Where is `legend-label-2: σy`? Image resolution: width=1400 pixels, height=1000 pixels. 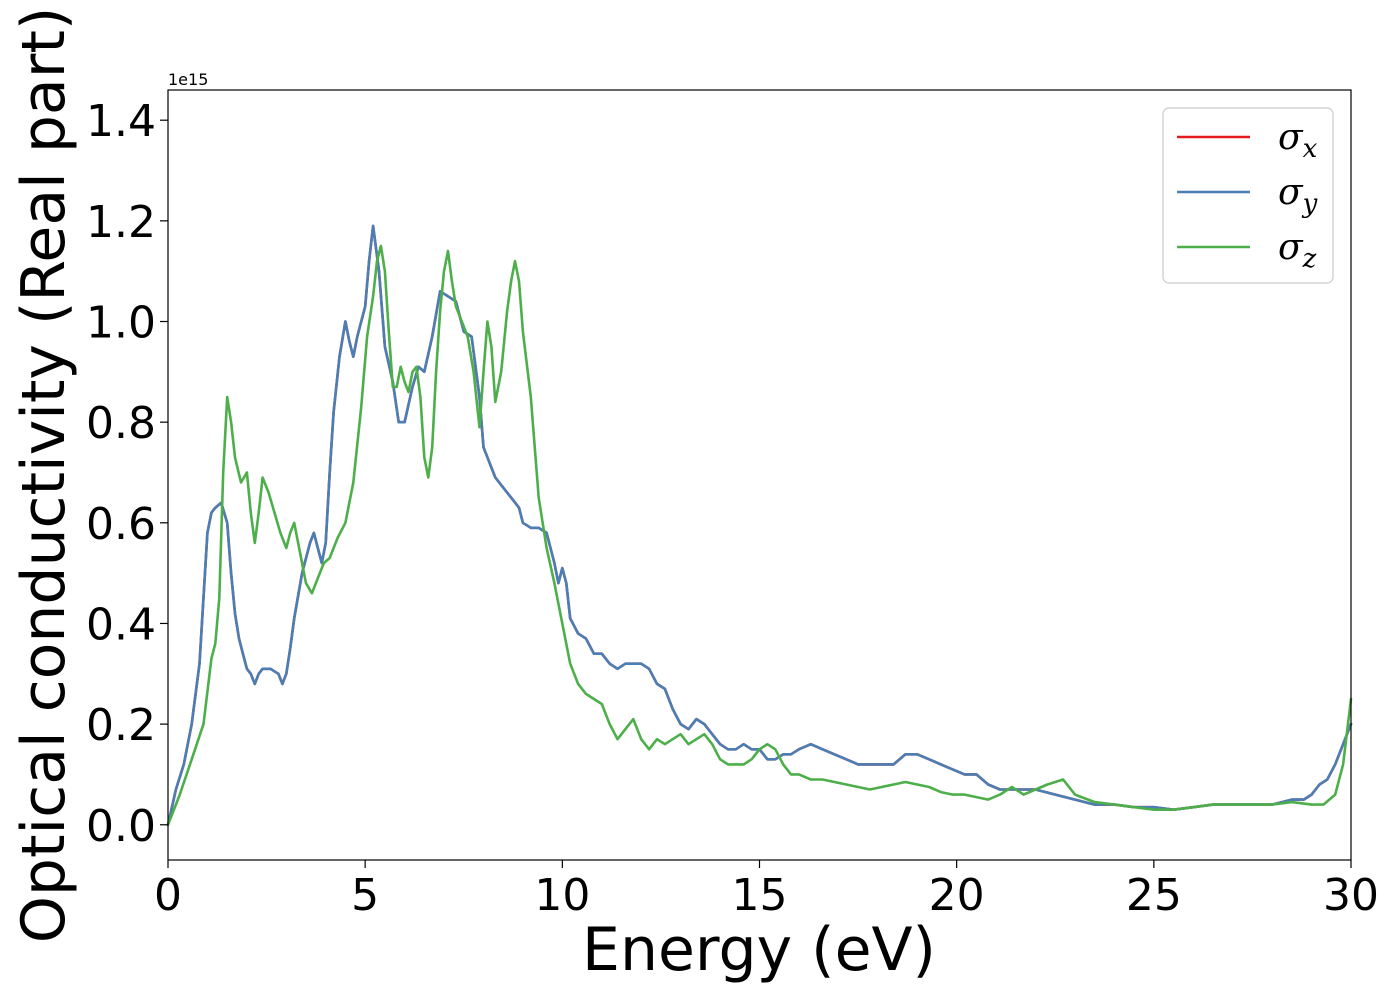
legend-label-2: σy is located at coordinates (1298, 195).